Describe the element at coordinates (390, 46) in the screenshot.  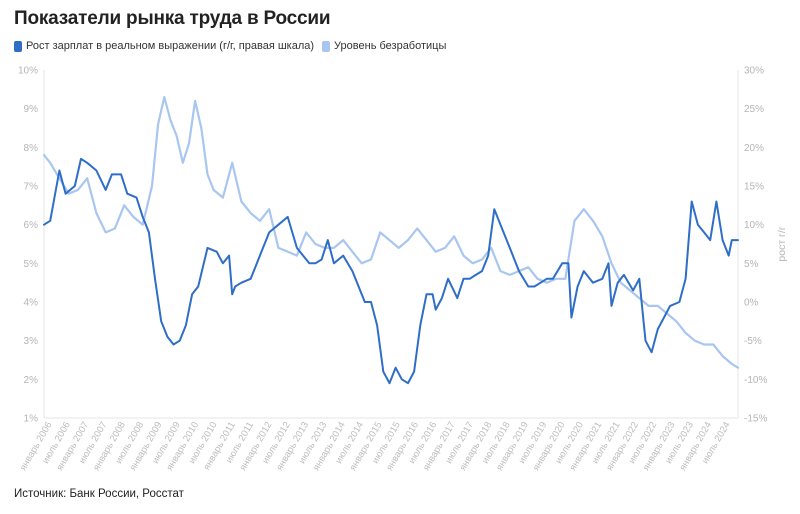
I see `legend-label-unemployment: Уровень безработицы` at that location.